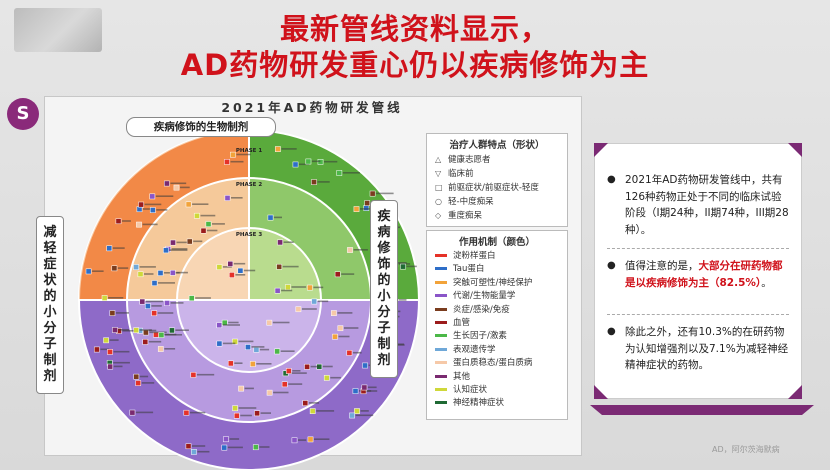  I want to click on mechanism-legend-item: 其他, so click(497, 377).